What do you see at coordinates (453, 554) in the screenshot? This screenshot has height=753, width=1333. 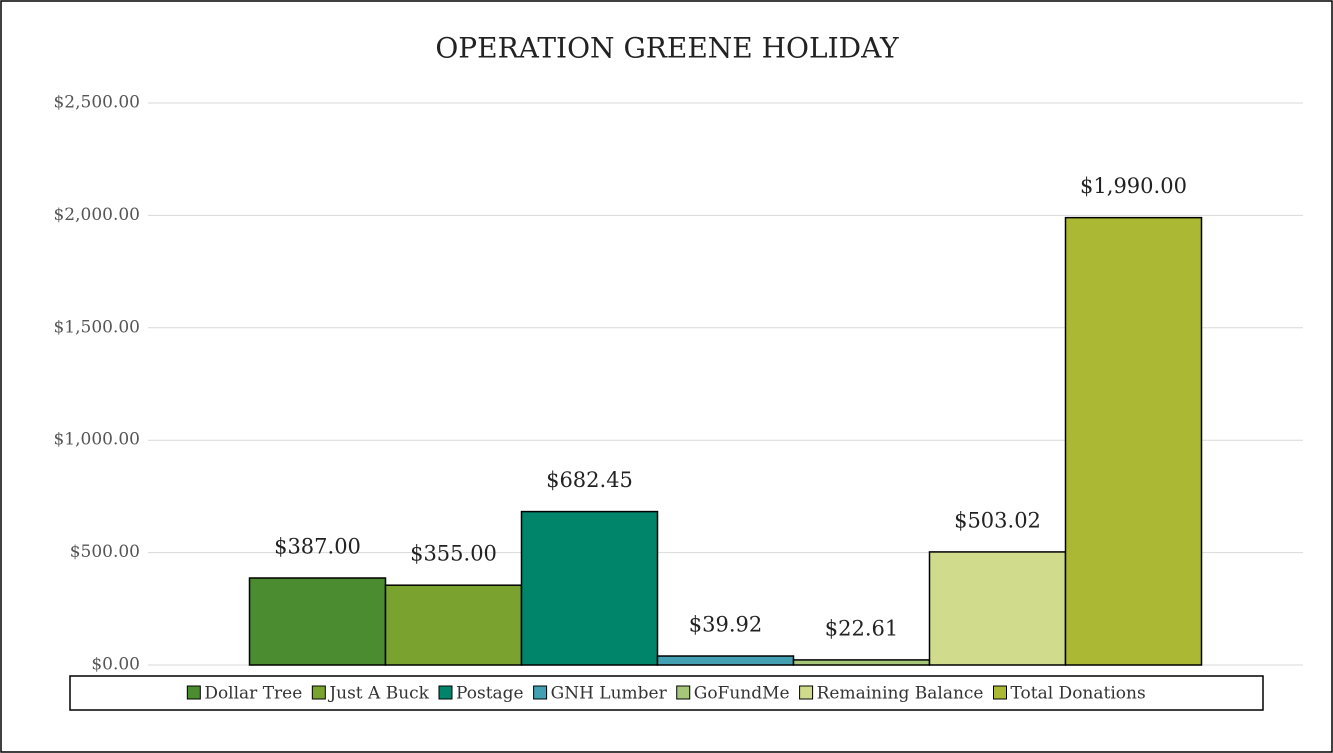 I see `data-label: $355.00` at bounding box center [453, 554].